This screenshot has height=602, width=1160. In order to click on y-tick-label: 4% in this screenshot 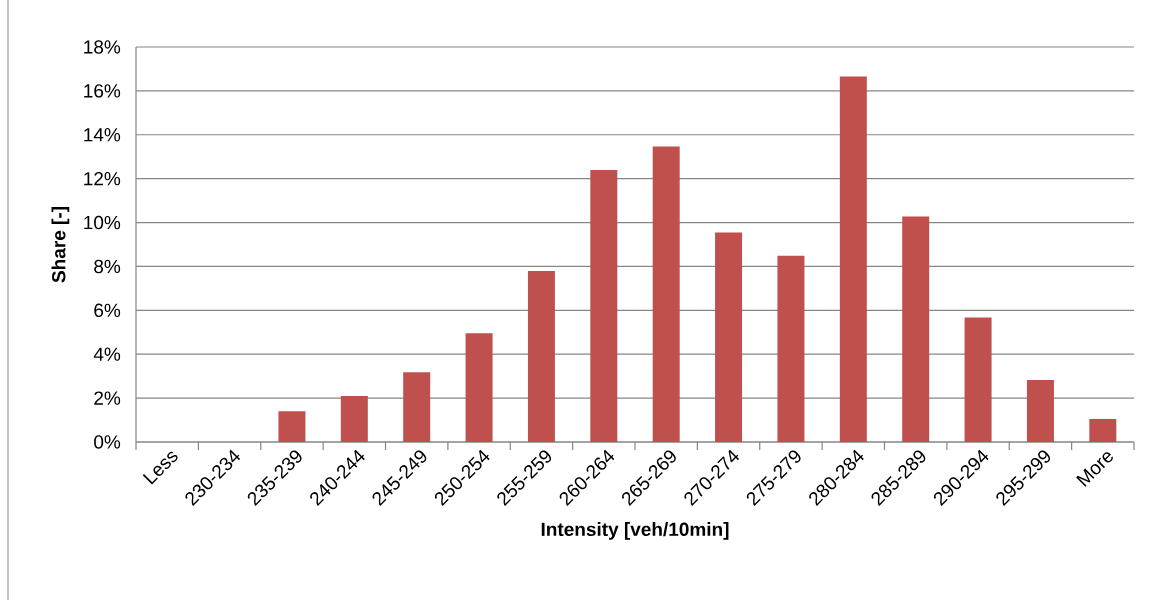, I will do `click(107, 354)`.